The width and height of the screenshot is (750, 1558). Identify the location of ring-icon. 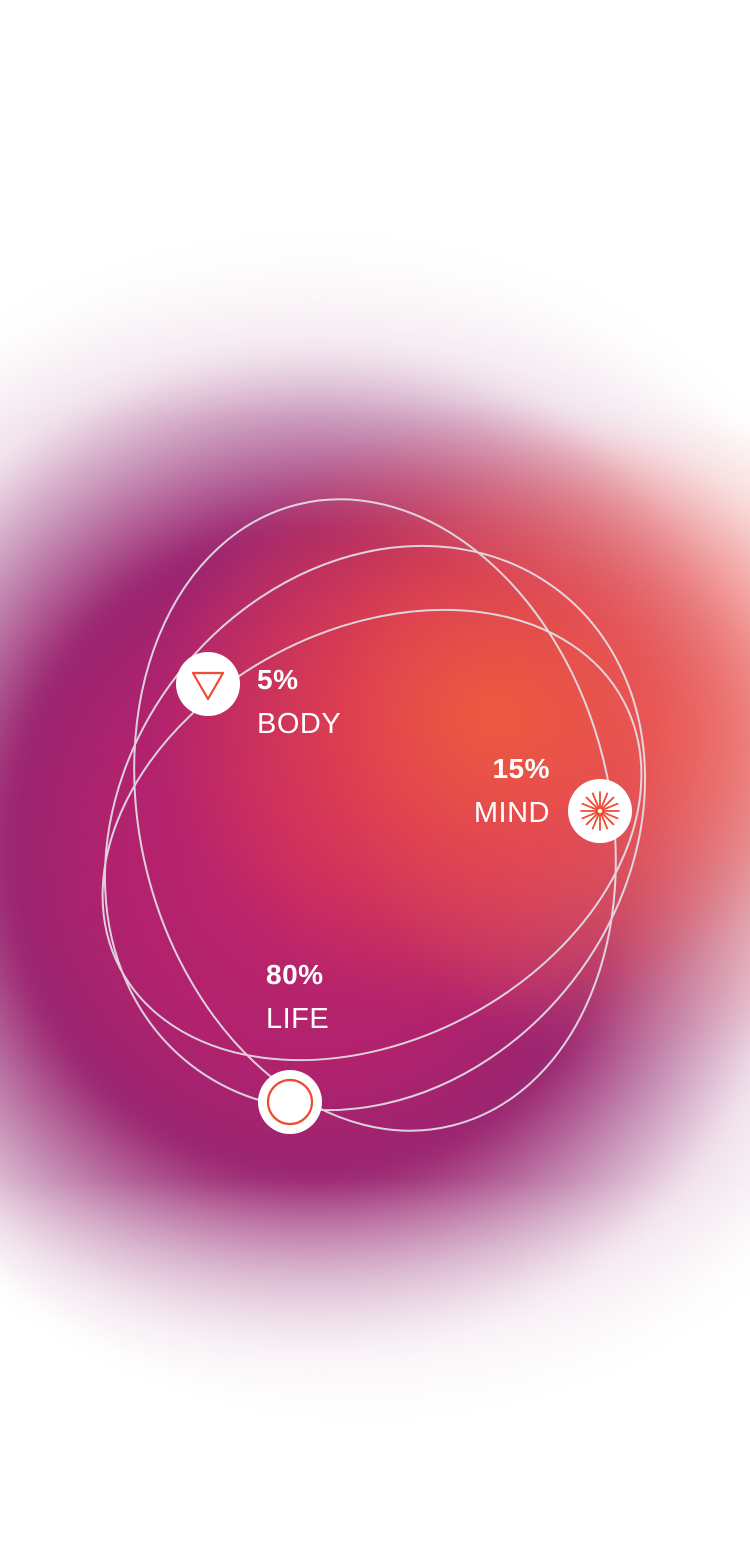
(290, 1102).